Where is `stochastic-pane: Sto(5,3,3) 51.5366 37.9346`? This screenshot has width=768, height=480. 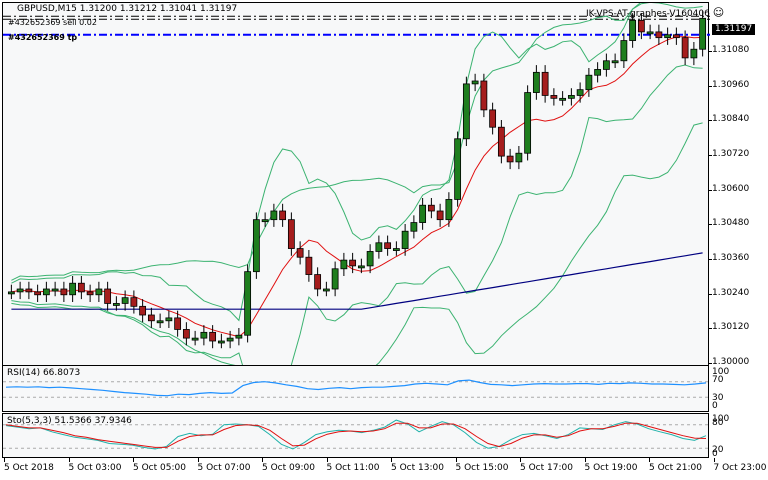 stochastic-pane: Sto(5,3,3) 51.5366 37.9346 is located at coordinates (356, 435).